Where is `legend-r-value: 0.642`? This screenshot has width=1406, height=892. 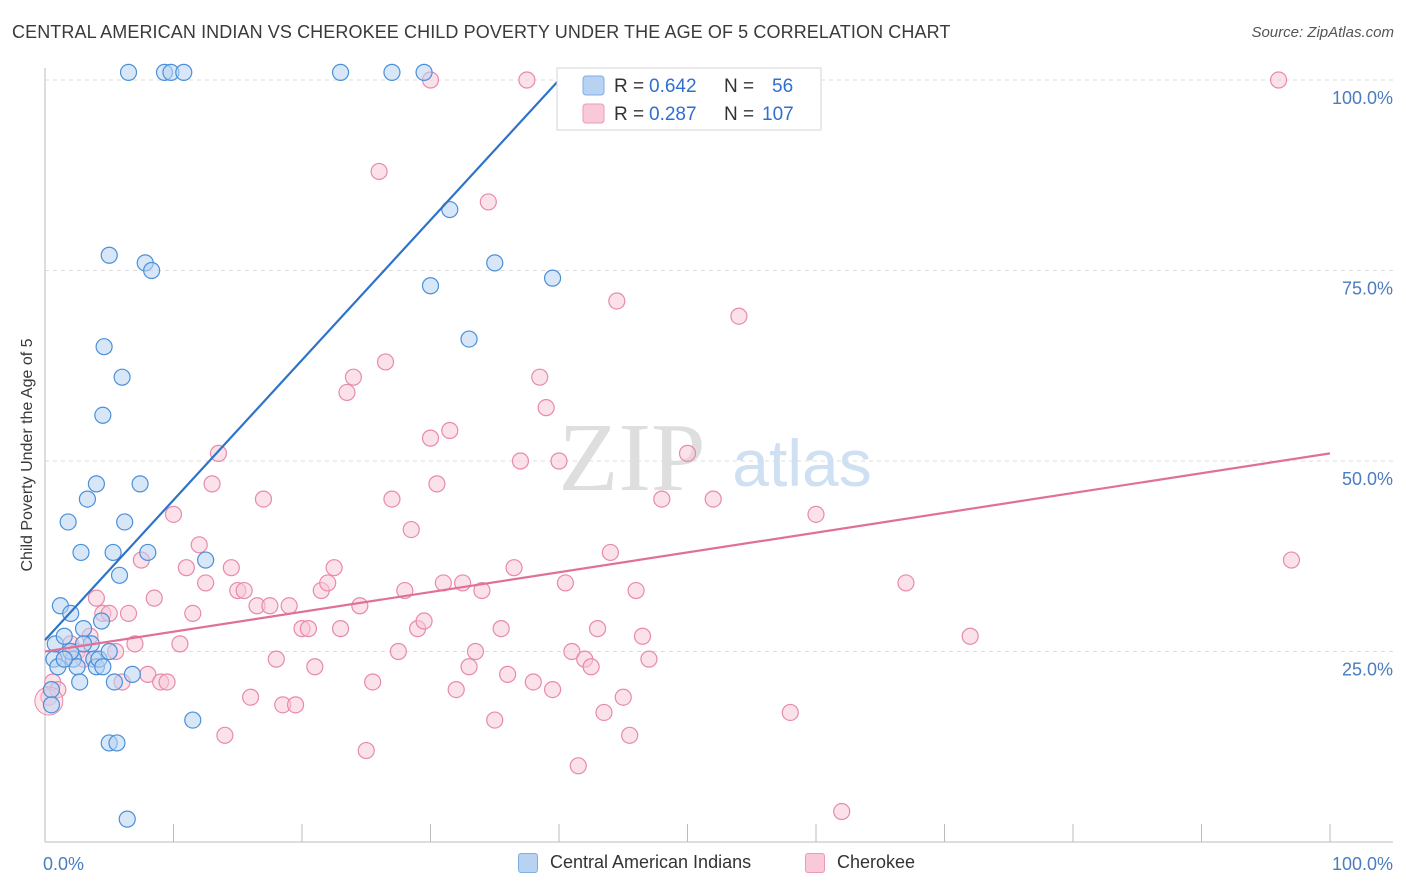
legend-r-value: 0.642 is located at coordinates (673, 86).